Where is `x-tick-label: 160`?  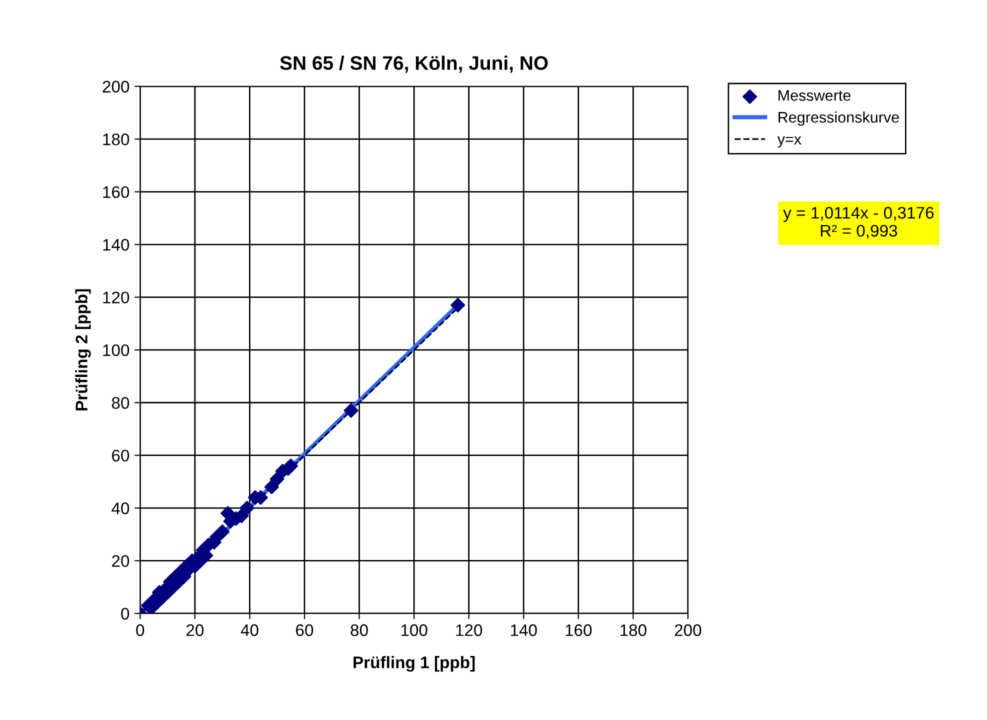 x-tick-label: 160 is located at coordinates (579, 630).